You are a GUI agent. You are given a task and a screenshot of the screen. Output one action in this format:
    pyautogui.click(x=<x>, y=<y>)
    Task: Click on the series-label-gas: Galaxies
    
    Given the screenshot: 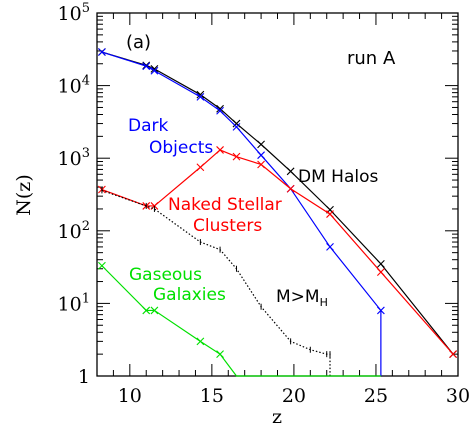 What is the action you would take?
    pyautogui.click(x=189, y=295)
    